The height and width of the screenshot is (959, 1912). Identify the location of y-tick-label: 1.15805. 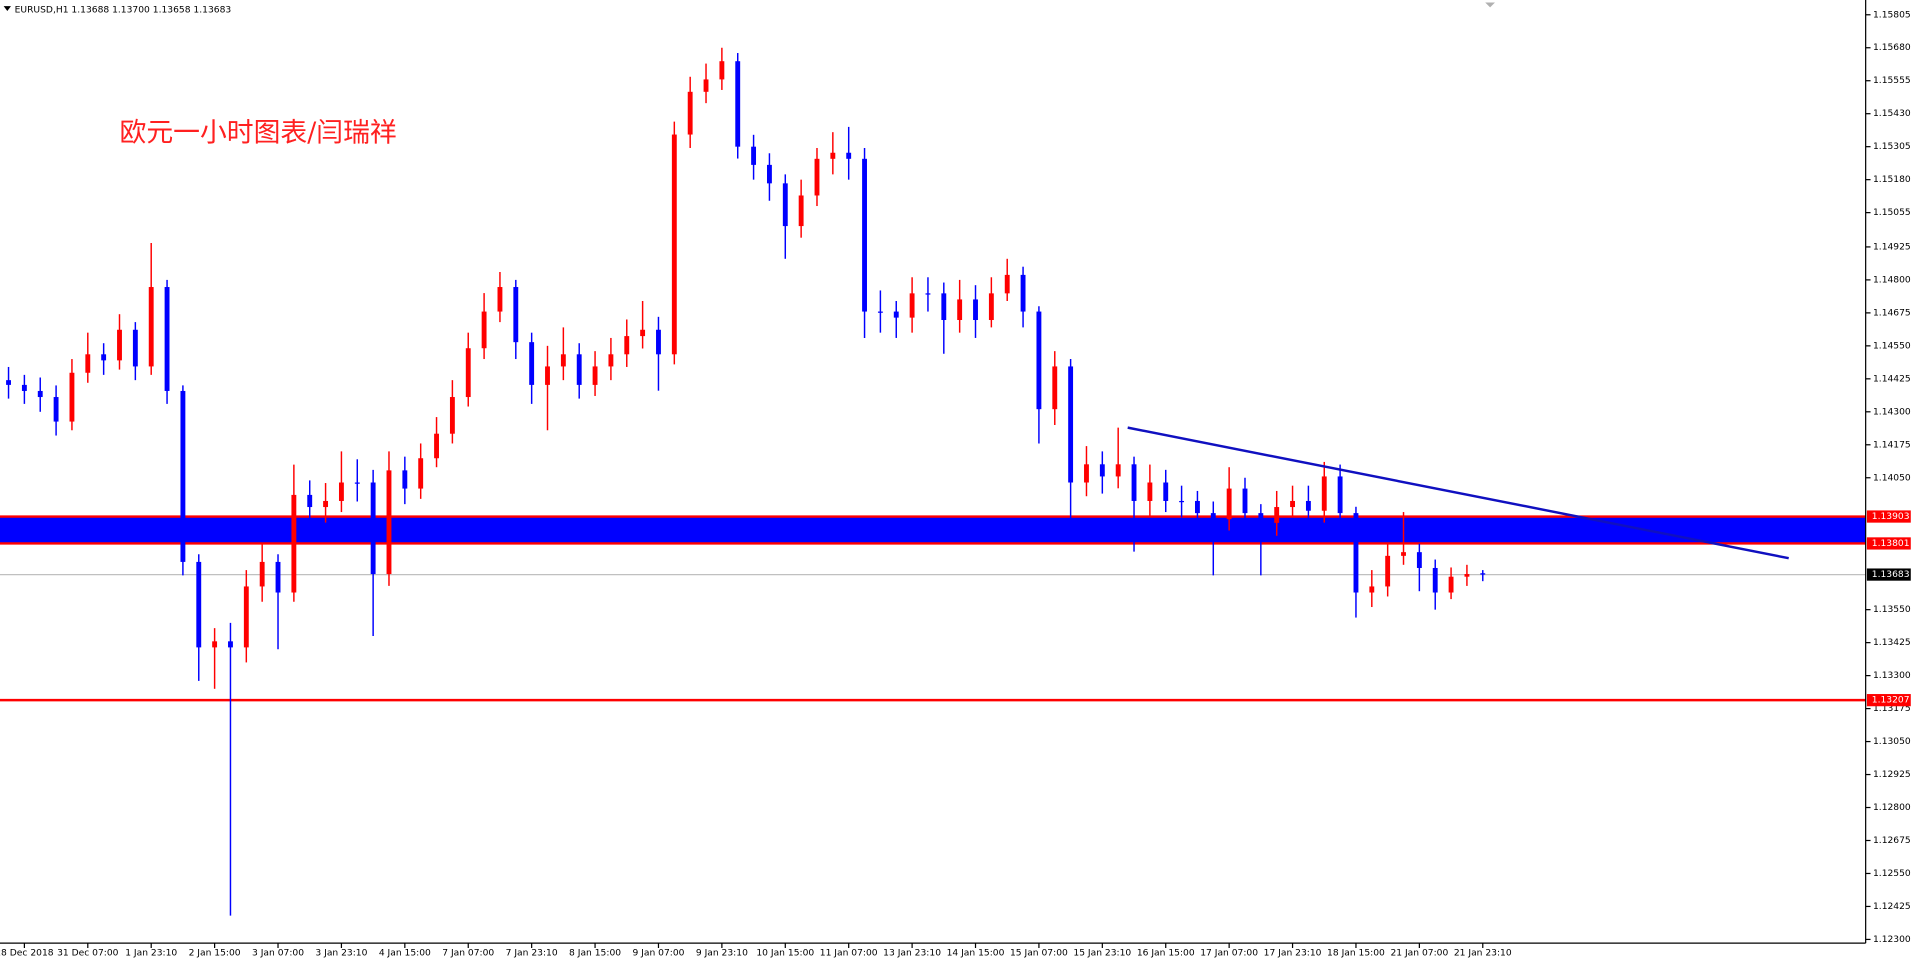
(1892, 15).